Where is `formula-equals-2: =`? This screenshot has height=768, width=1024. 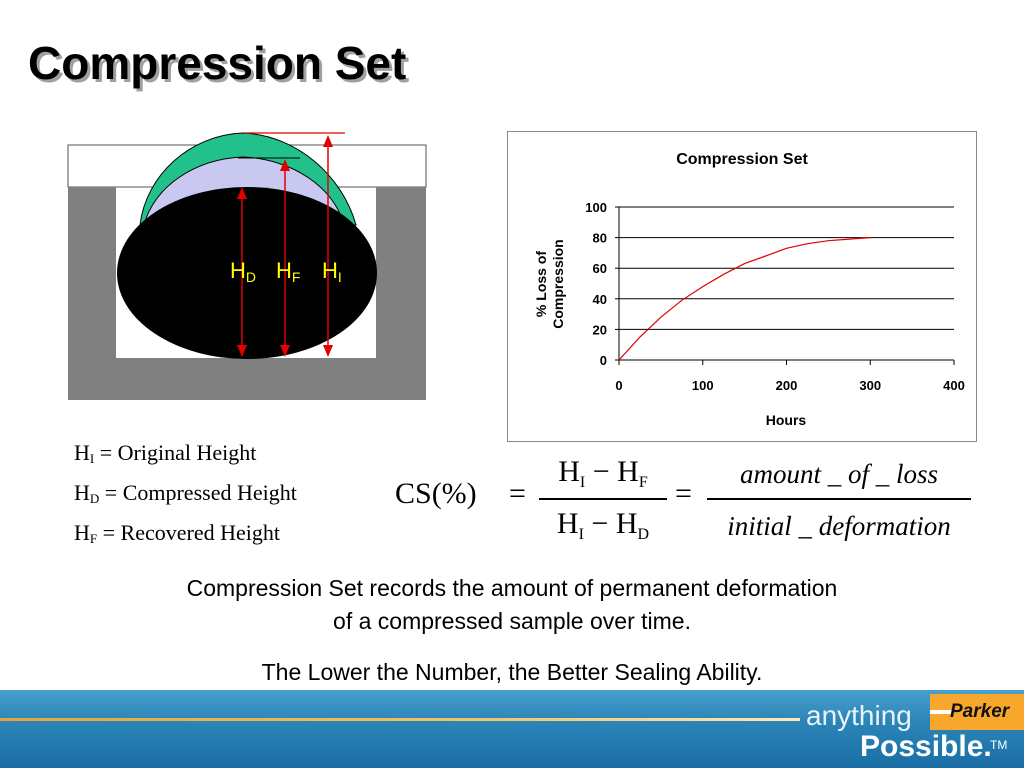
formula-equals-2: = is located at coordinates (683, 493).